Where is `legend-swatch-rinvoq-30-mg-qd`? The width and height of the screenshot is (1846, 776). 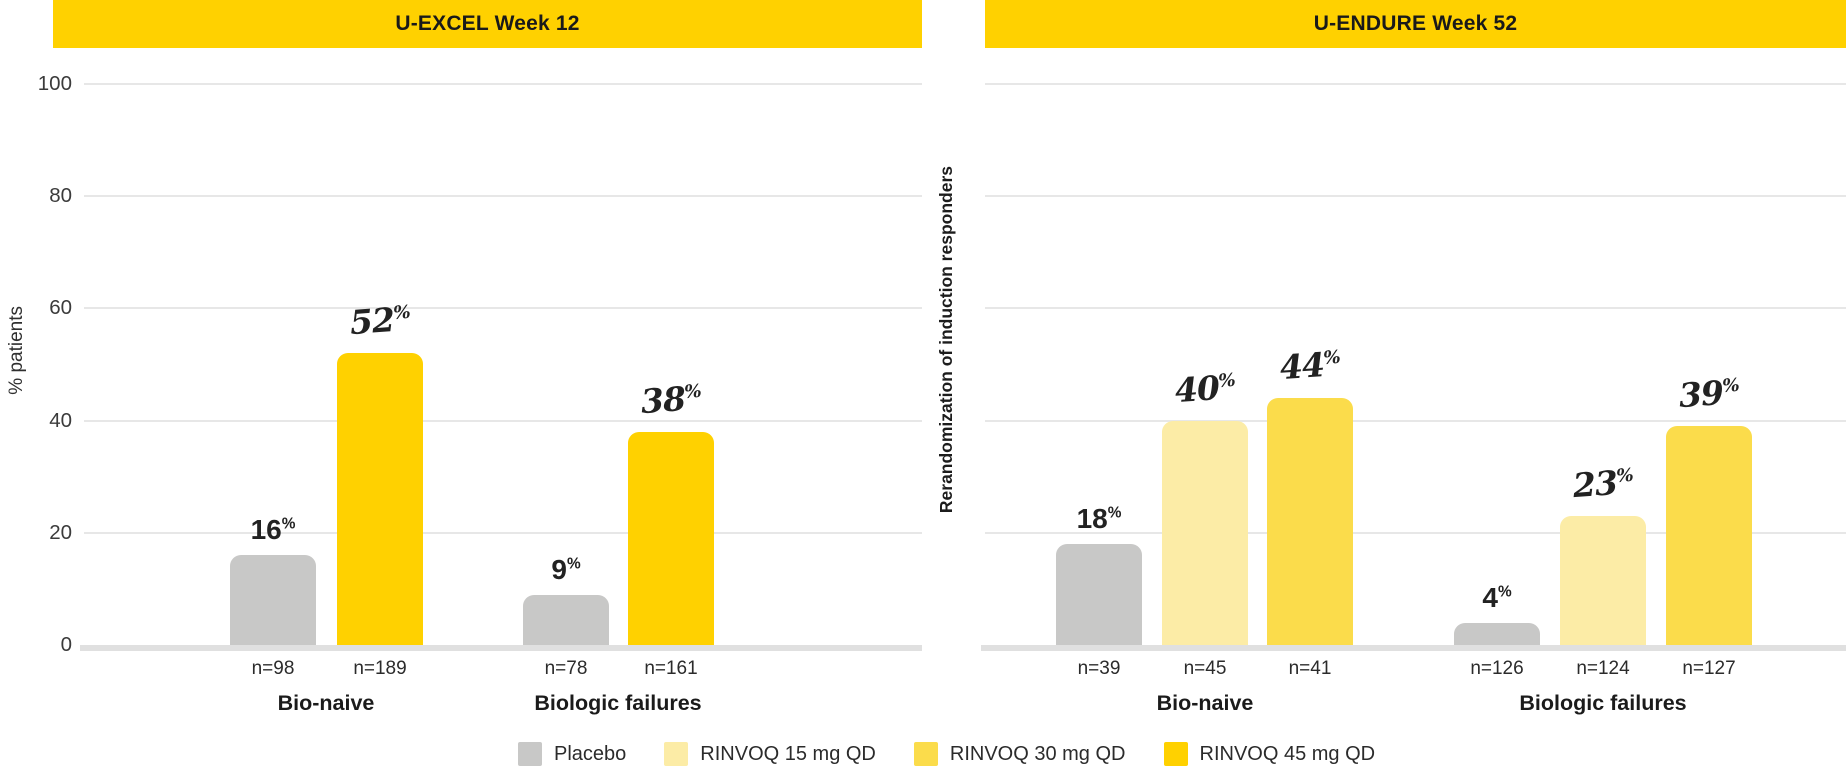 legend-swatch-rinvoq-30-mg-qd is located at coordinates (925, 754).